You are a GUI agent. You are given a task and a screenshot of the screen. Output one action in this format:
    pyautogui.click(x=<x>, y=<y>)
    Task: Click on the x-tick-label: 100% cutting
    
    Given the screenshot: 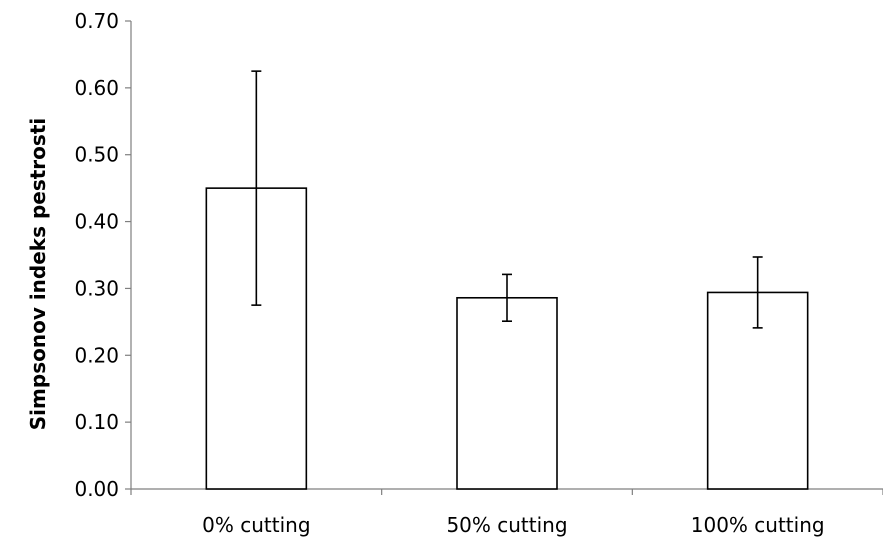 What is the action you would take?
    pyautogui.click(x=758, y=525)
    